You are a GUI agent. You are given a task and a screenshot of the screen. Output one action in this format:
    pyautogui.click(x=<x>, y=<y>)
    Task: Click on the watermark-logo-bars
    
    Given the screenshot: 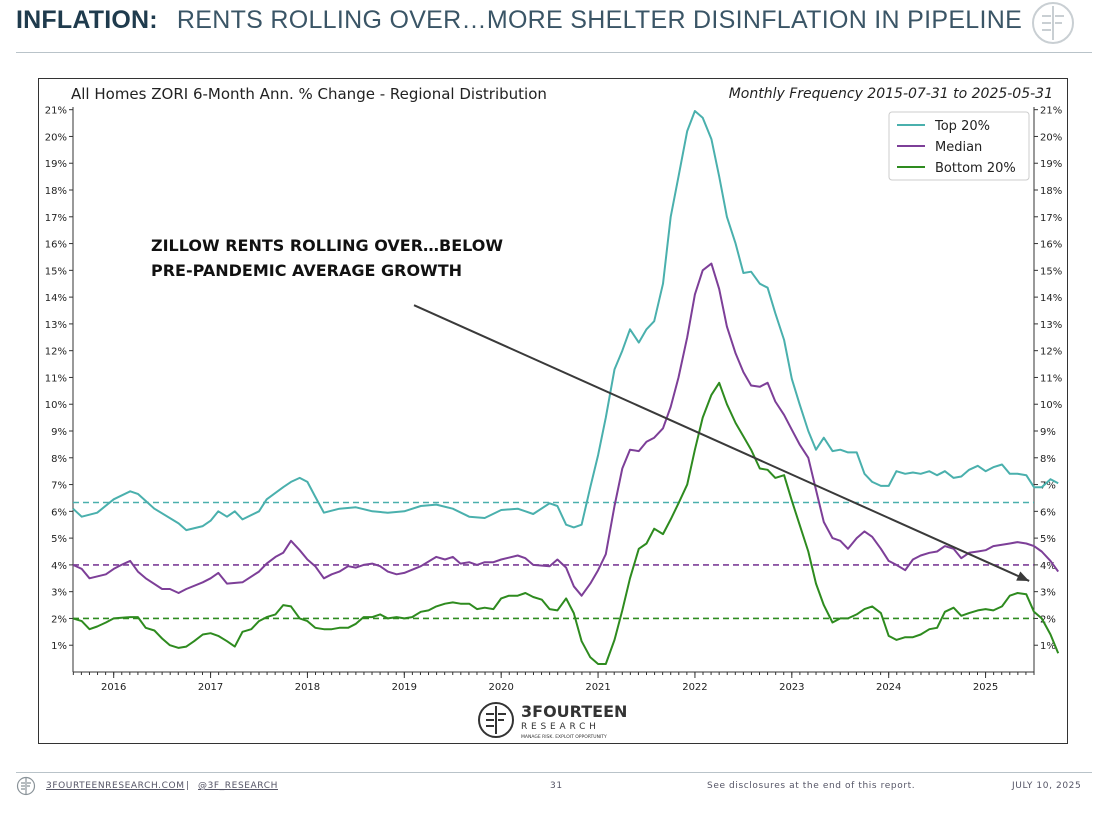 What is the action you would take?
    pyautogui.click(x=496, y=720)
    